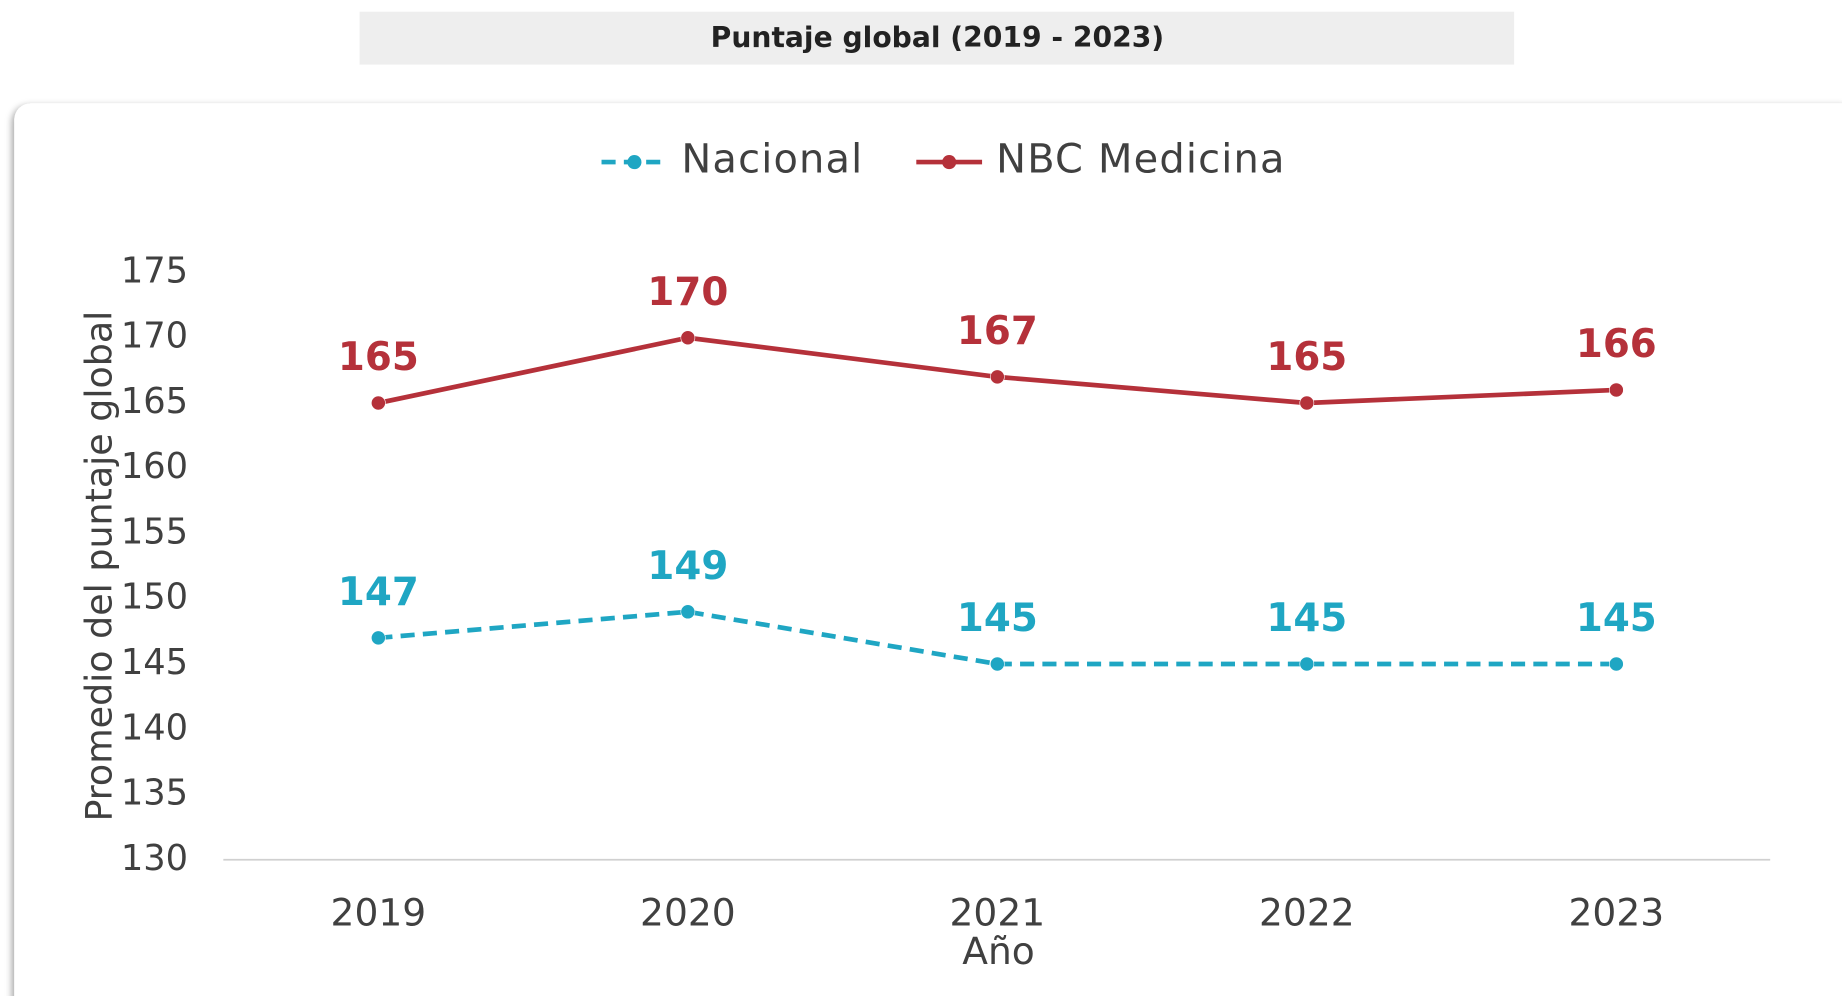 Image resolution: width=1842 pixels, height=996 pixels. Describe the element at coordinates (154, 858) in the screenshot. I see `y-tick-label: 130` at that location.